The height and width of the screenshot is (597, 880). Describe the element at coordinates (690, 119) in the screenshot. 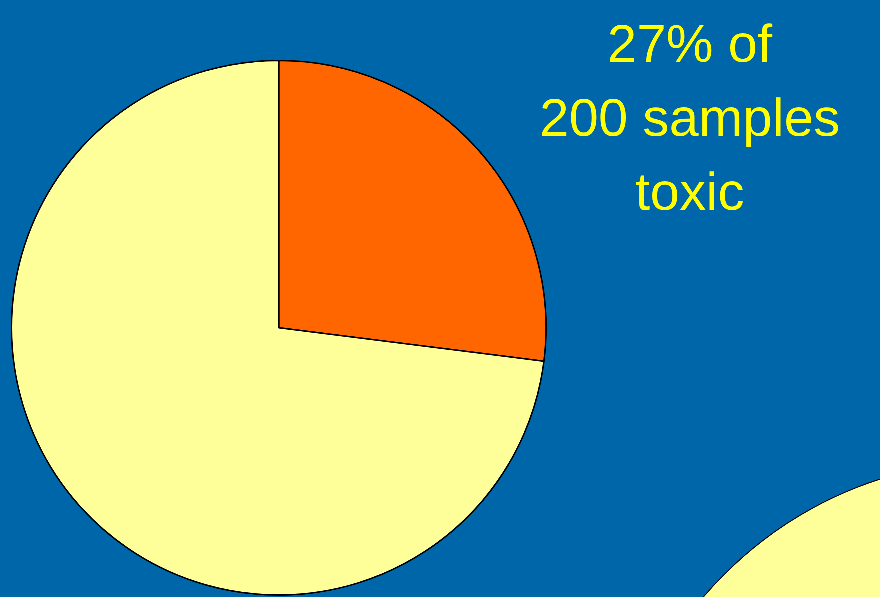

I see `text: 27% of 200 samples toxic` at that location.